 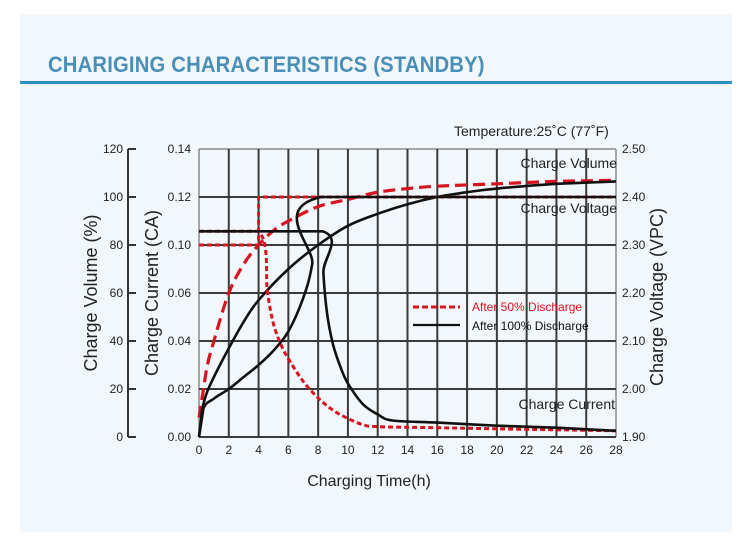 What do you see at coordinates (117, 341) in the screenshot?
I see `volume-tick-label: 40` at bounding box center [117, 341].